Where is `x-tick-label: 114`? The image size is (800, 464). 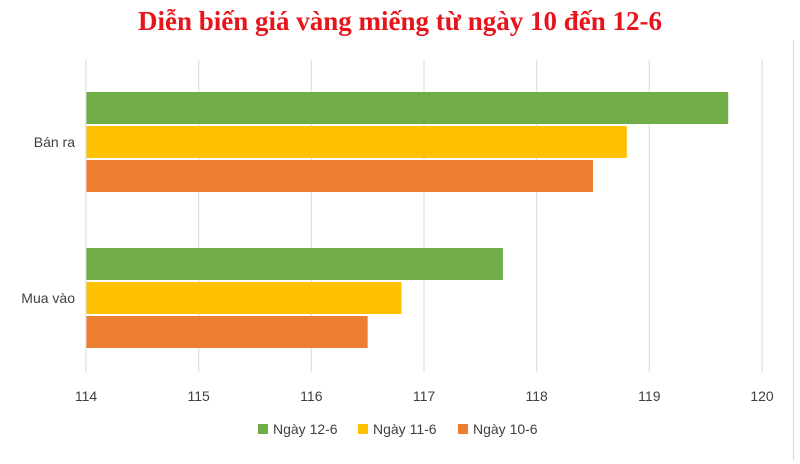
x-tick-label: 114 is located at coordinates (86, 396).